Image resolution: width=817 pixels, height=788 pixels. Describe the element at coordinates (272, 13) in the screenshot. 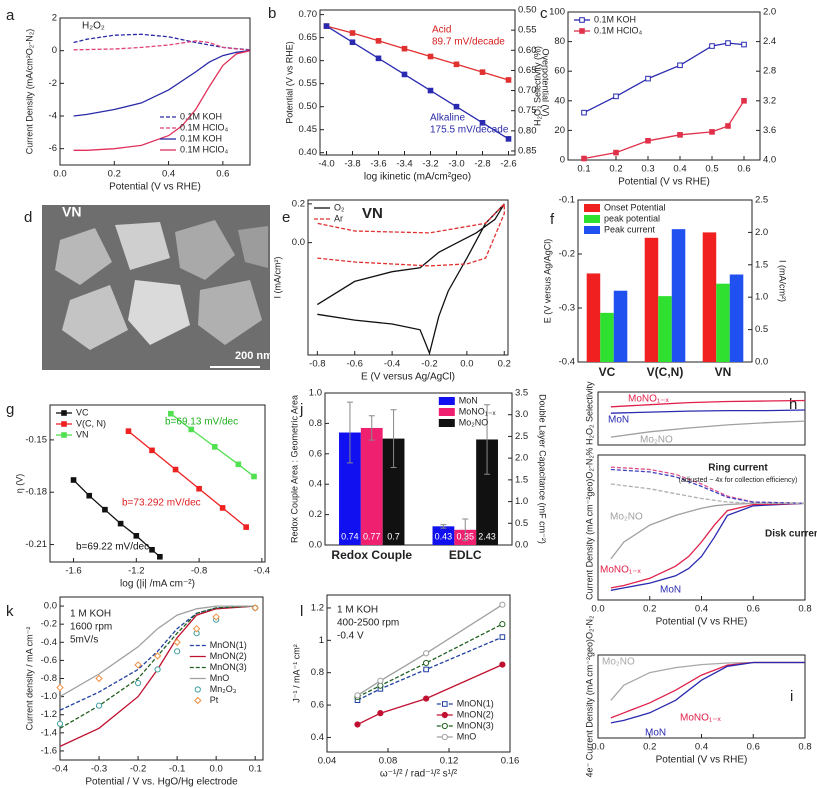

I see `panel-label: b` at that location.